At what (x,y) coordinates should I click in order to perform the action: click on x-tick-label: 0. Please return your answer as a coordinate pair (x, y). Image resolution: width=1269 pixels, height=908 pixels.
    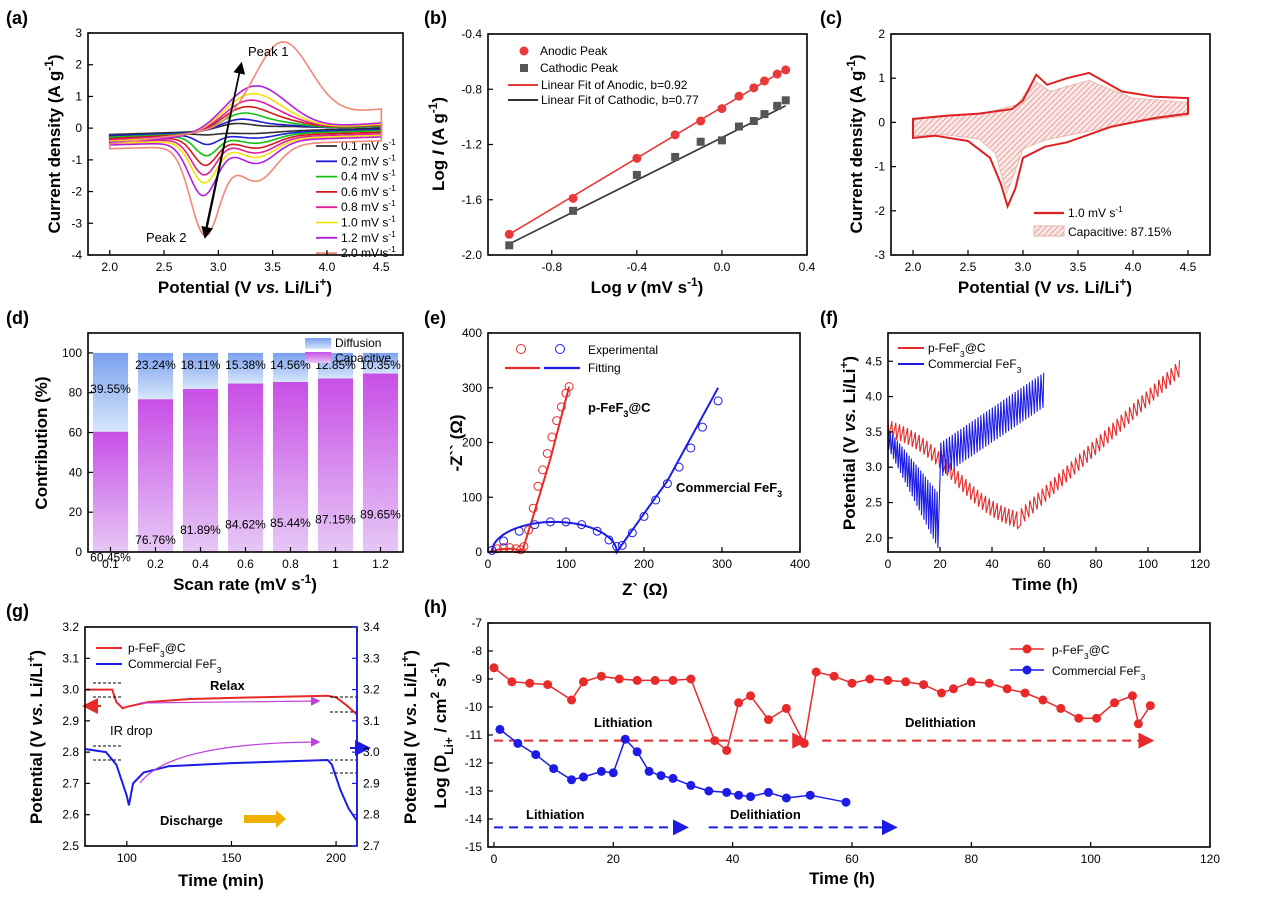
    Looking at the image, I should click on (494, 859).